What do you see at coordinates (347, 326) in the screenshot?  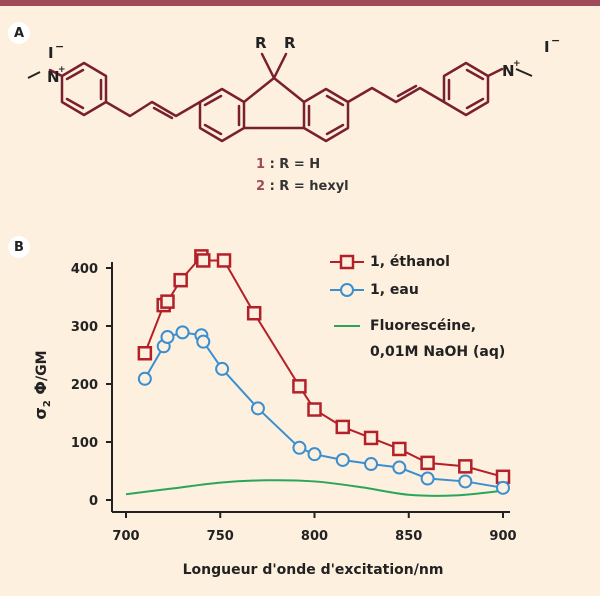 I see `legend-line-marker` at bounding box center [347, 326].